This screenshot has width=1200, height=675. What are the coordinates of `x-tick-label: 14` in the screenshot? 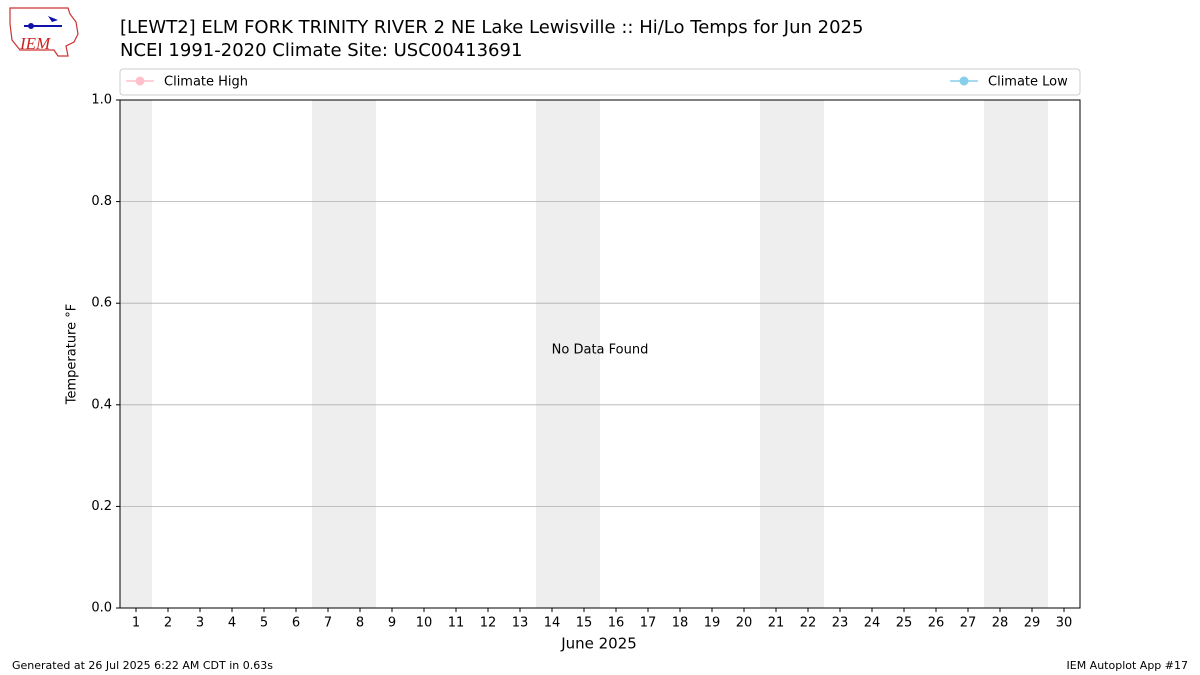 It's located at (552, 623).